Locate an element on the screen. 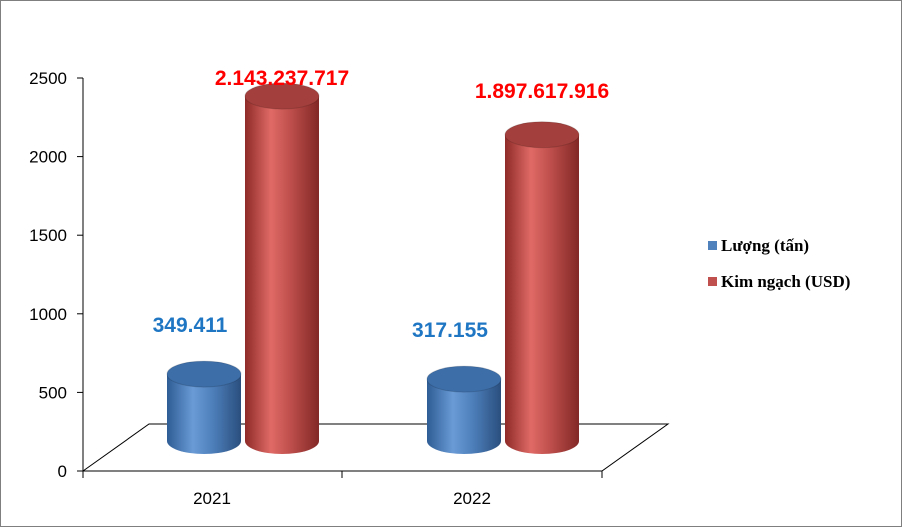 Image resolution: width=902 pixels, height=527 pixels. data-label: 2.143.237.717 is located at coordinates (282, 78).